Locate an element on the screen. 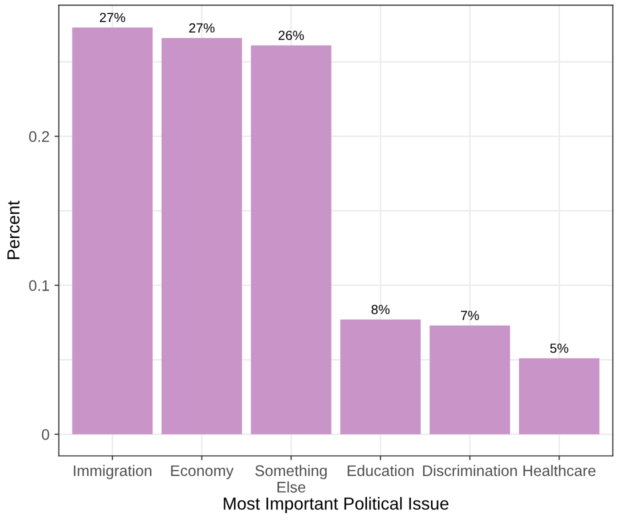 The width and height of the screenshot is (619, 521). y-tick-label: 0.2 is located at coordinates (39, 136).